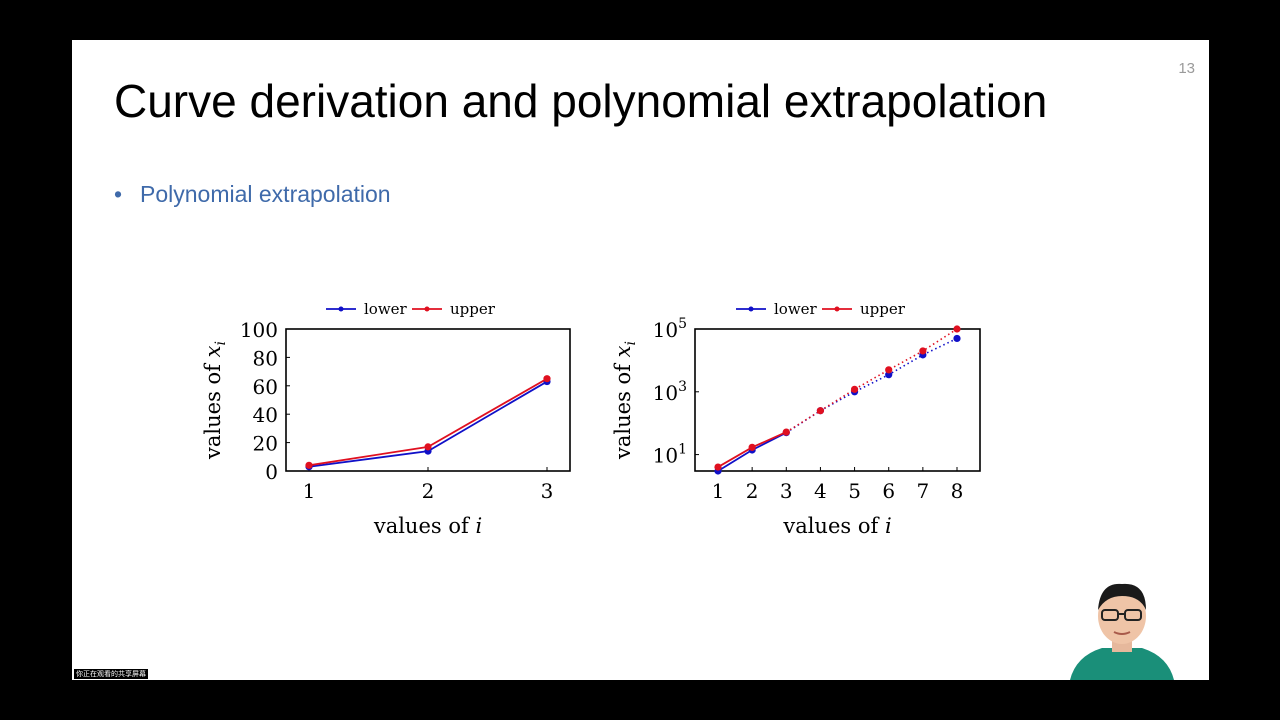 This screenshot has height=720, width=1280. Describe the element at coordinates (1122, 631) in the screenshot. I see `presenter-icon` at that location.